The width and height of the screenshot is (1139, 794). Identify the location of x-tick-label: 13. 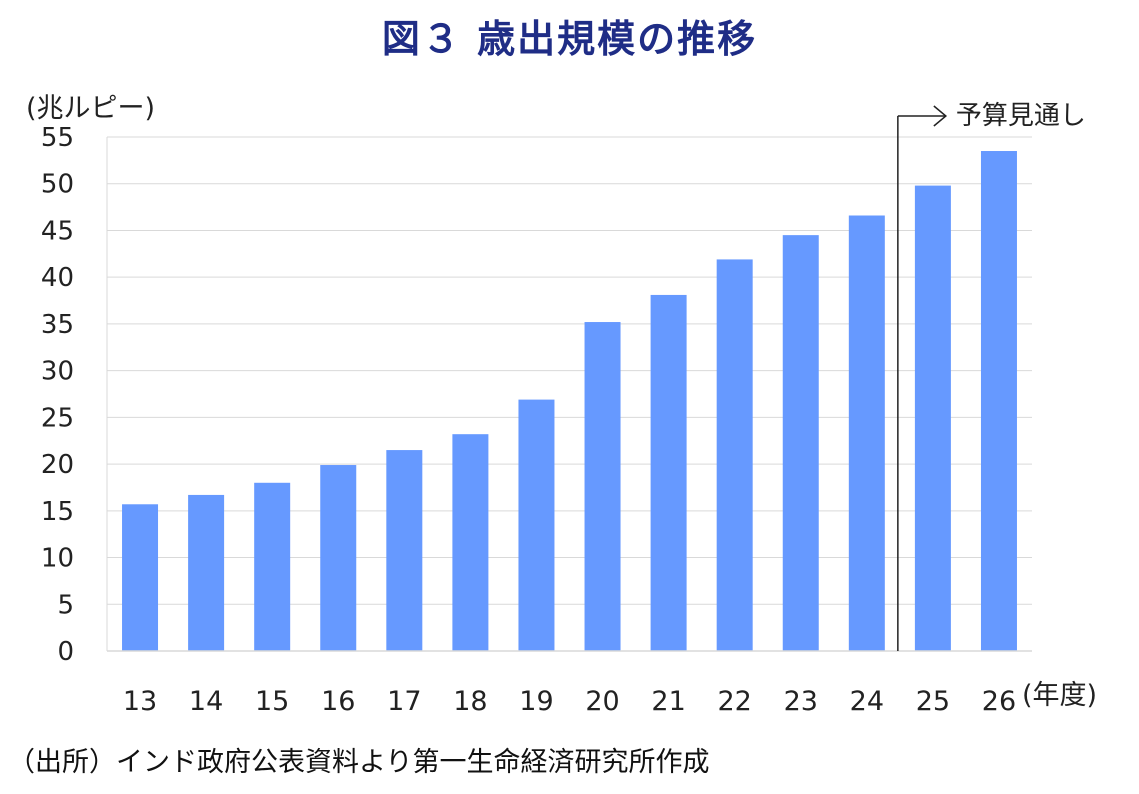
(140, 701).